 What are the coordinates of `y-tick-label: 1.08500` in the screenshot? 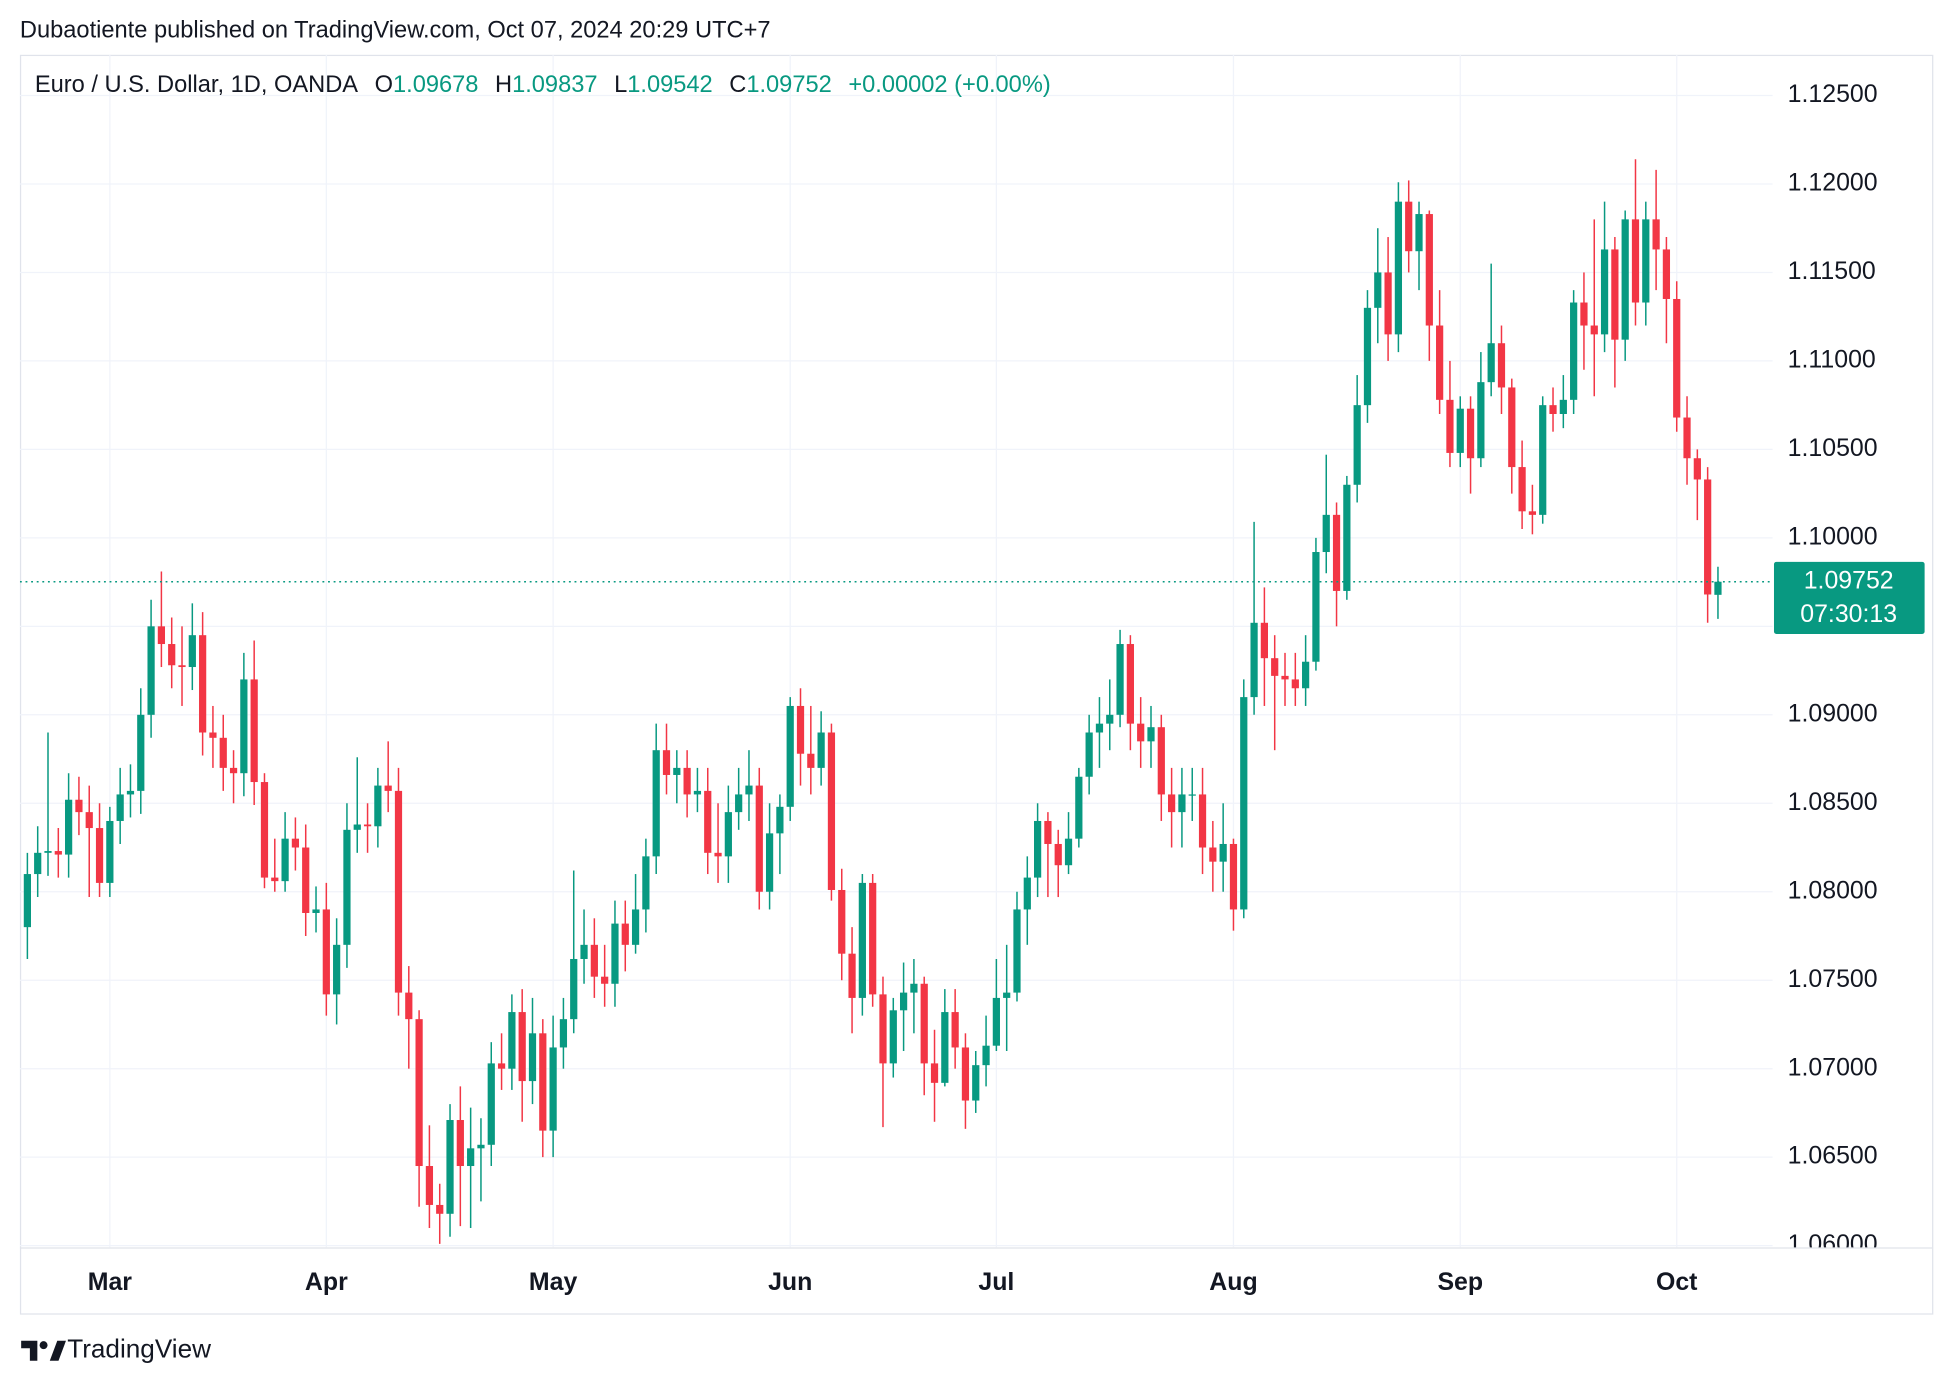 It's located at (1833, 802).